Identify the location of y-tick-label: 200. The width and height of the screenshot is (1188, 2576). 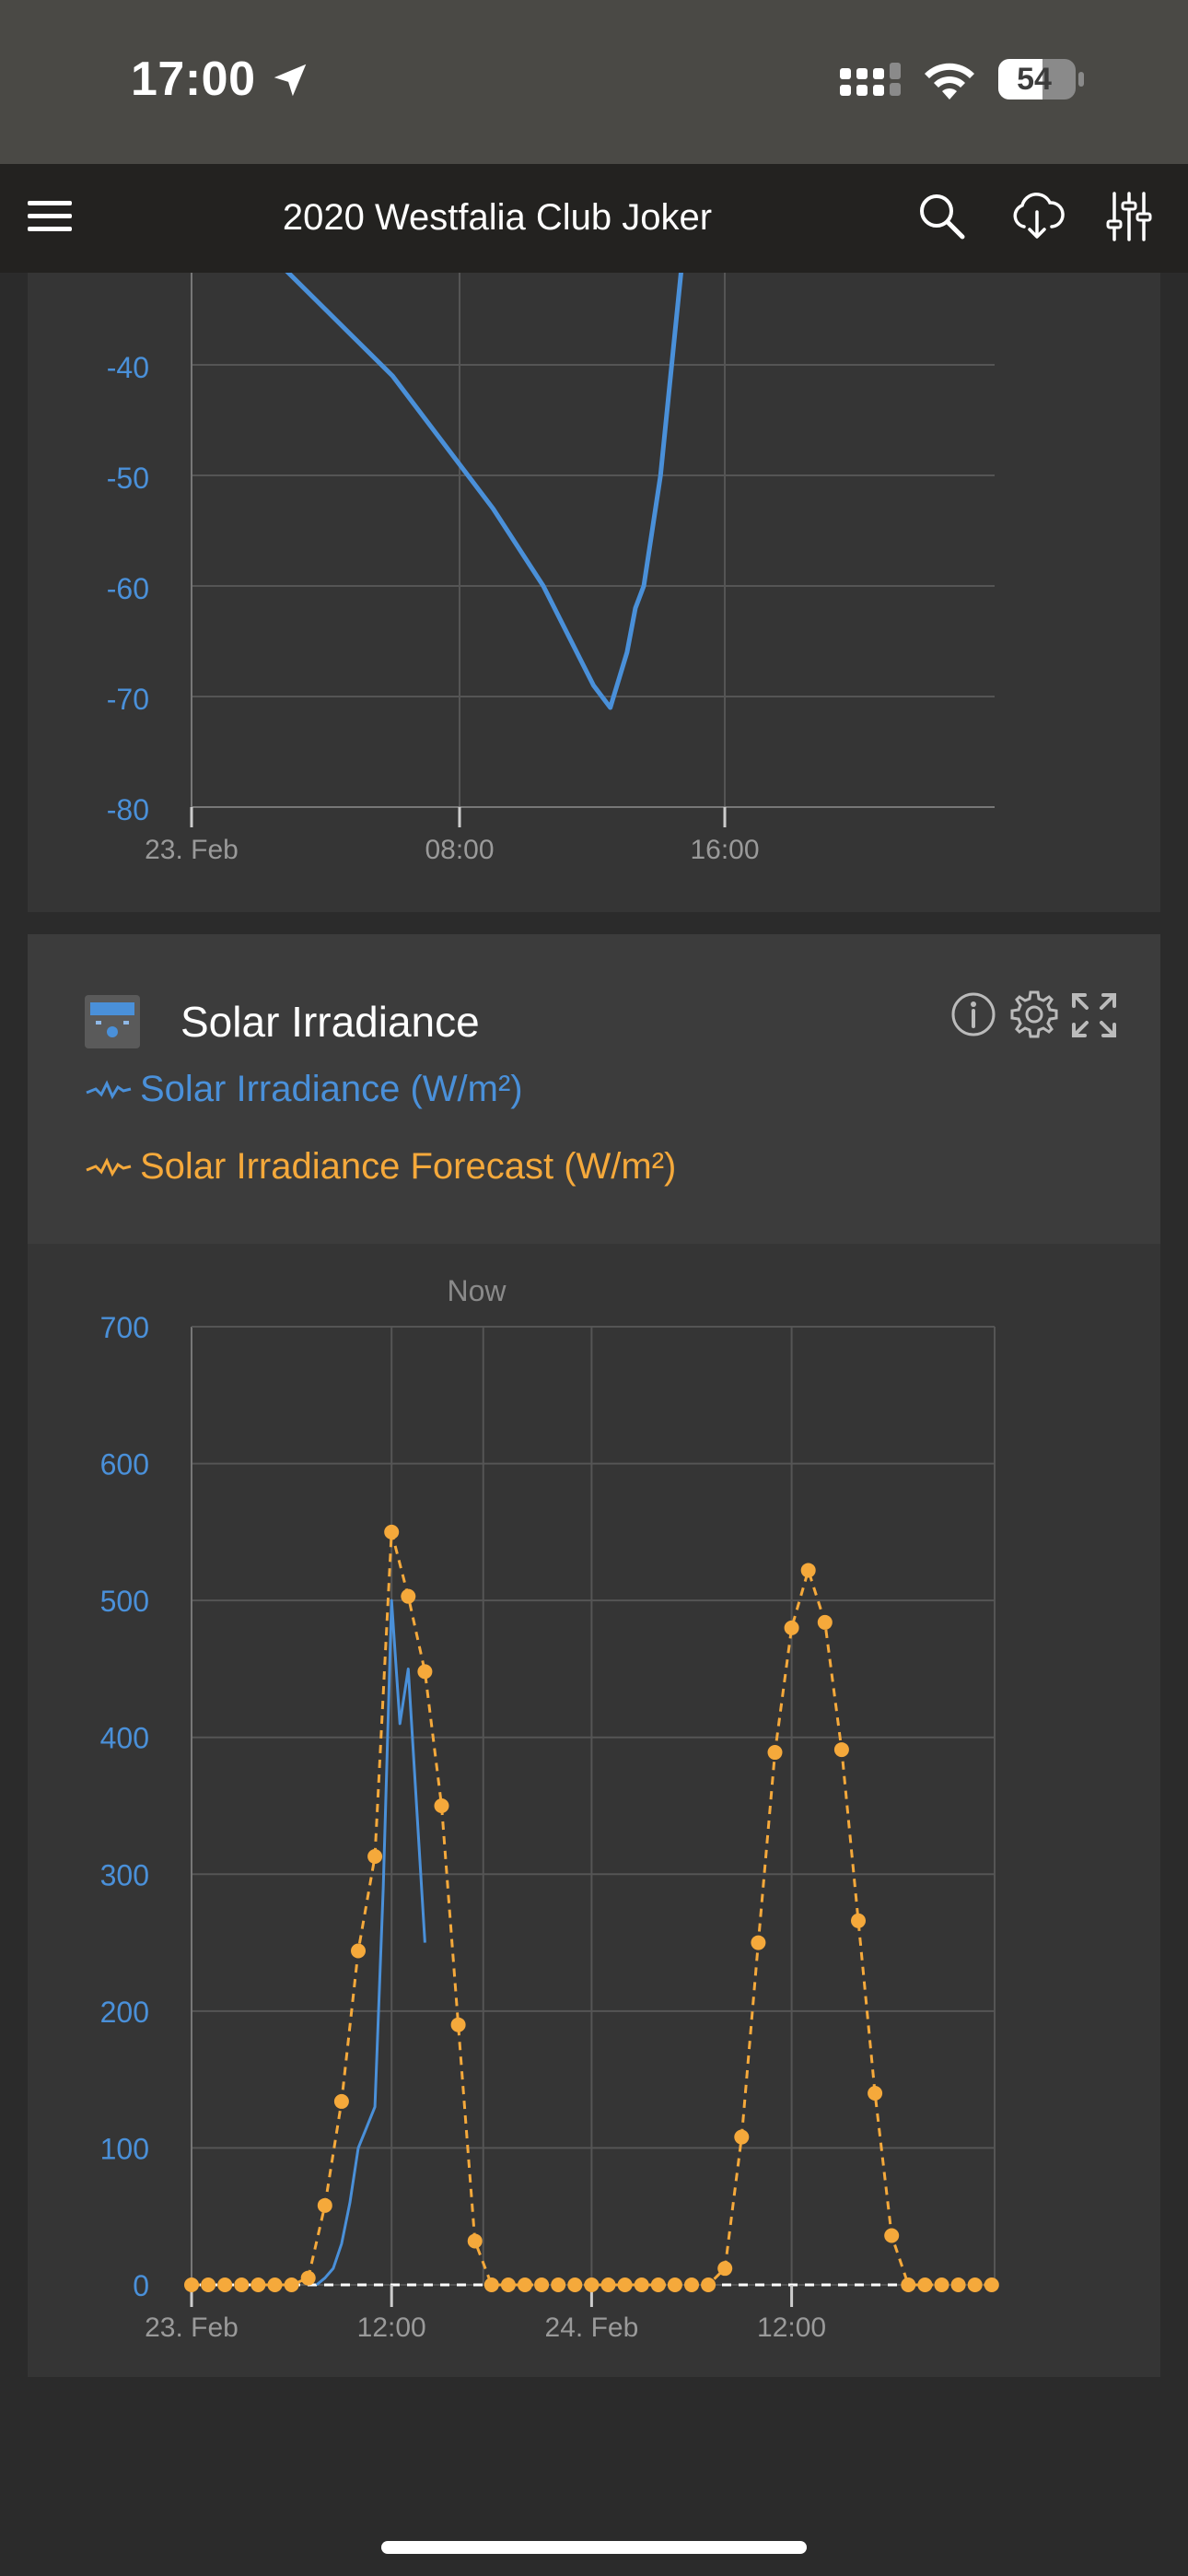
(124, 2012).